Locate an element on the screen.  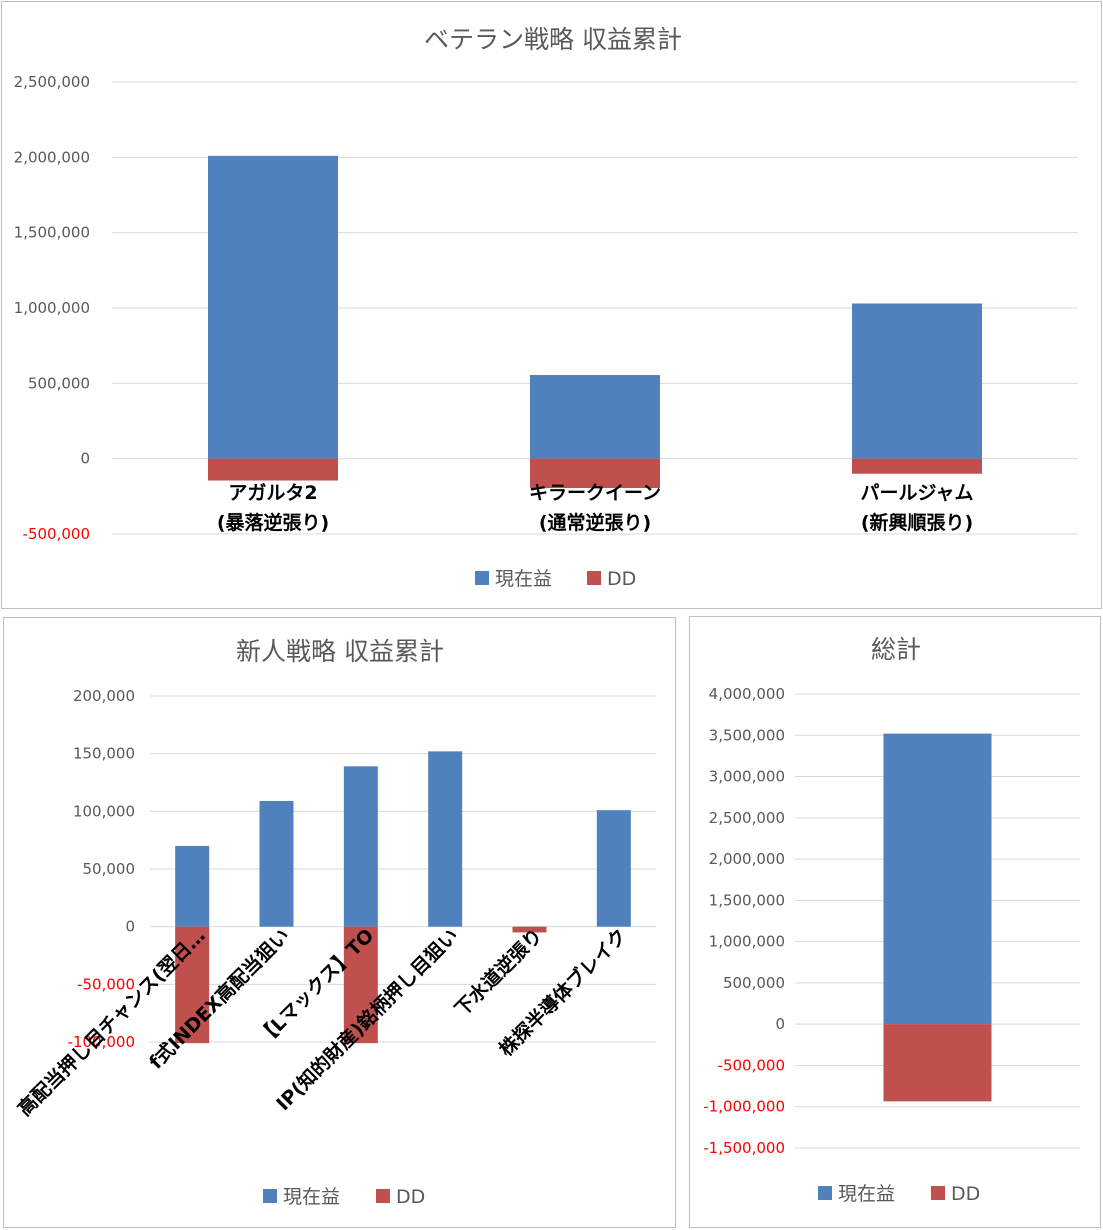
category-label: パールジャム is located at coordinates (916, 493).